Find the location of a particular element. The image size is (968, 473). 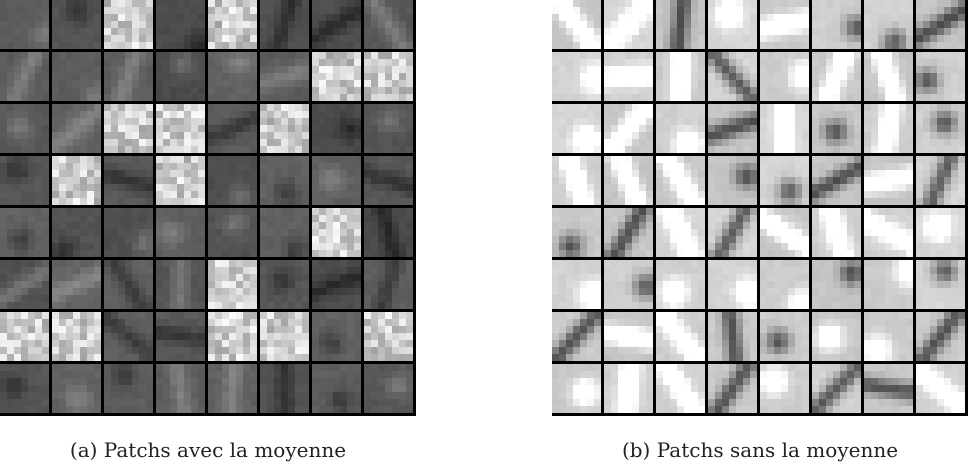

patch-b-r4-c4 is located at coordinates (784, 232).